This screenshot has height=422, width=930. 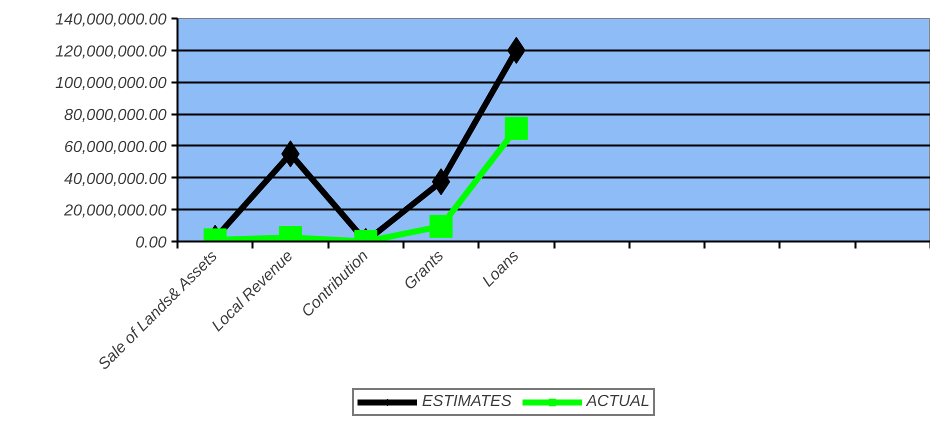 What do you see at coordinates (111, 20) in the screenshot?
I see `y-tick-label: 140,000,000.00` at bounding box center [111, 20].